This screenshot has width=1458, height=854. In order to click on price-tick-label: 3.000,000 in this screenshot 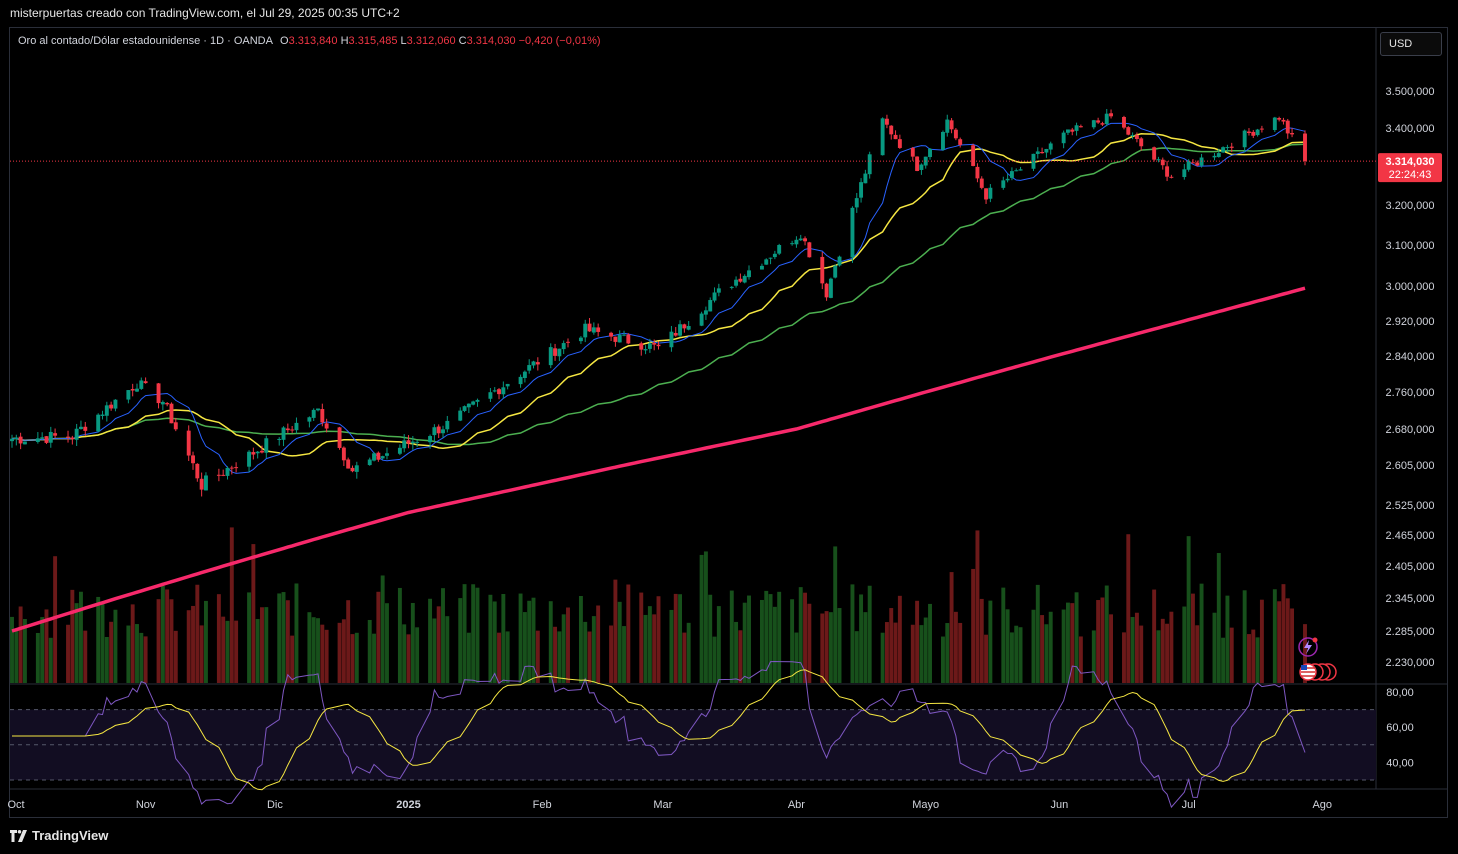, I will do `click(1410, 287)`.